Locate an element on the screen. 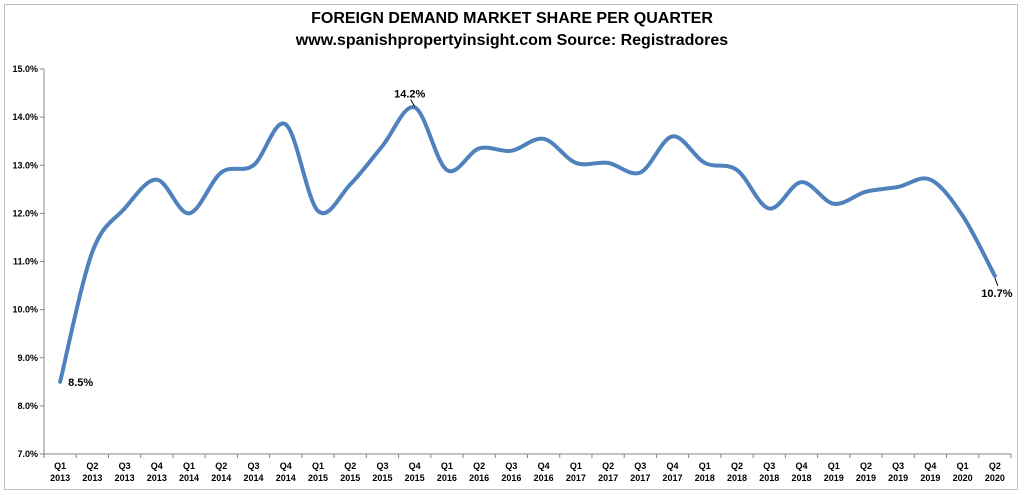 The image size is (1024, 495). x-tick-label: Q3 2018 is located at coordinates (769, 472).